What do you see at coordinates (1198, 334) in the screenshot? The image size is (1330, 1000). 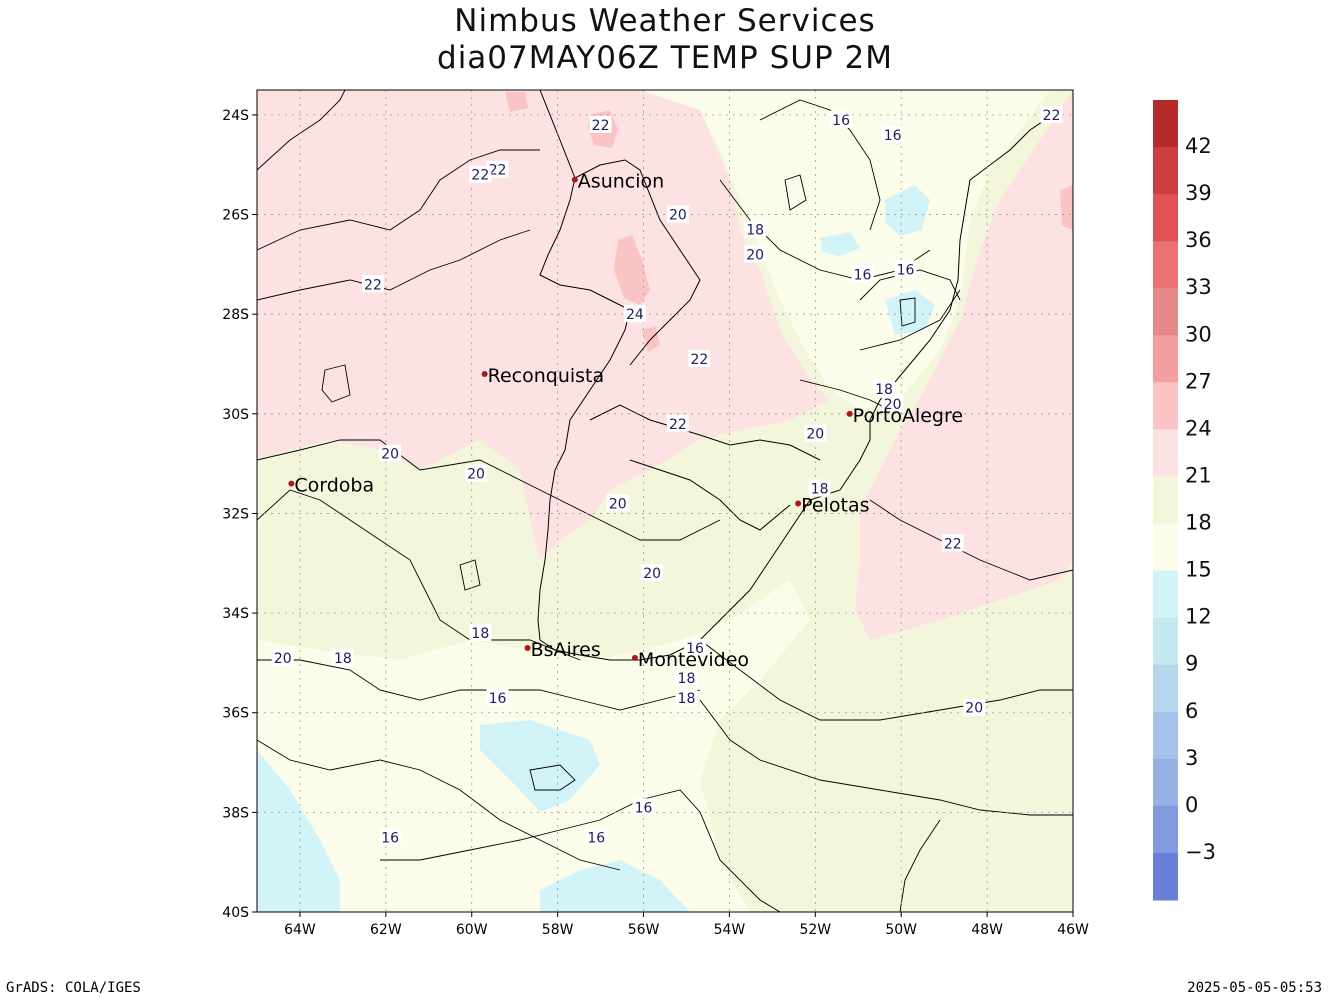 I see `colorbar-label: 30` at bounding box center [1198, 334].